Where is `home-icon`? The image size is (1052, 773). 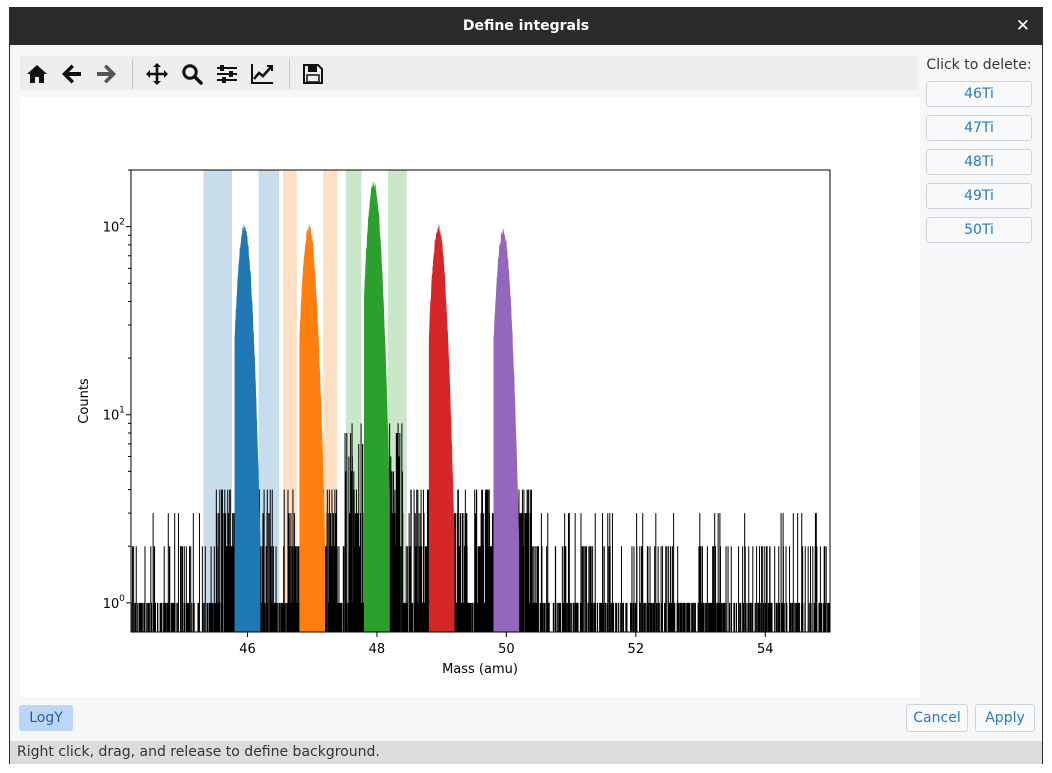 home-icon is located at coordinates (37, 74).